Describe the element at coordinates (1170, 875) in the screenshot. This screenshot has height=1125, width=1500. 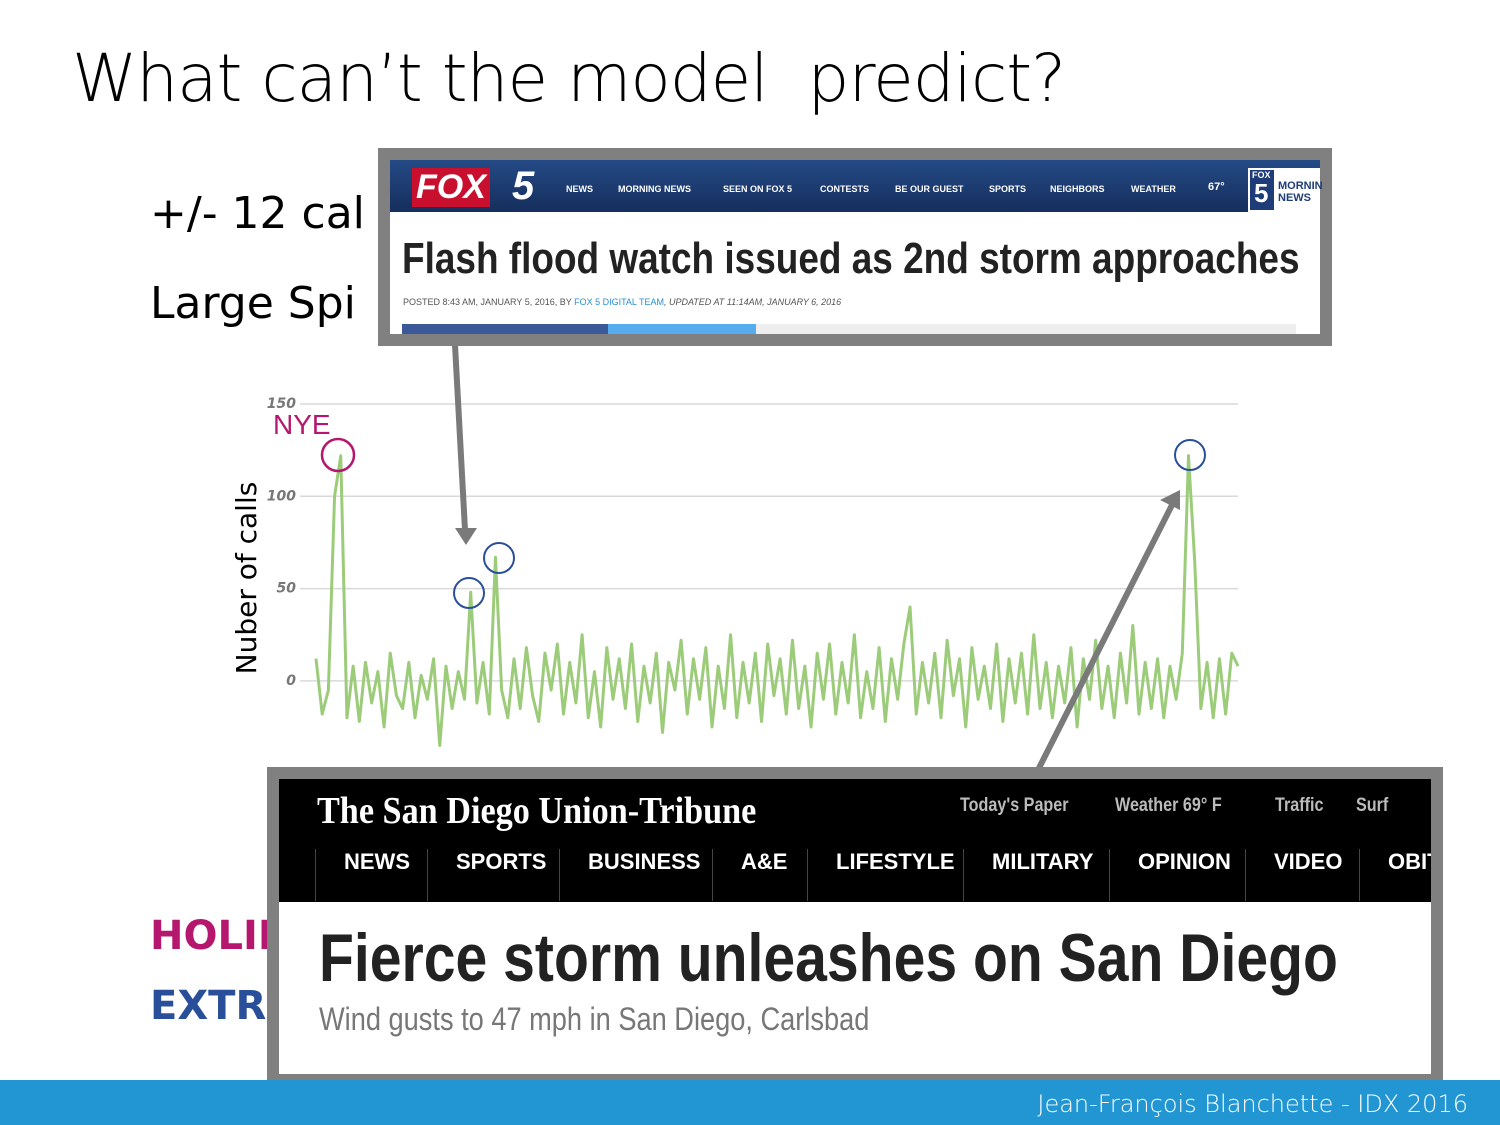
I see `nav-item: OPINION` at that location.